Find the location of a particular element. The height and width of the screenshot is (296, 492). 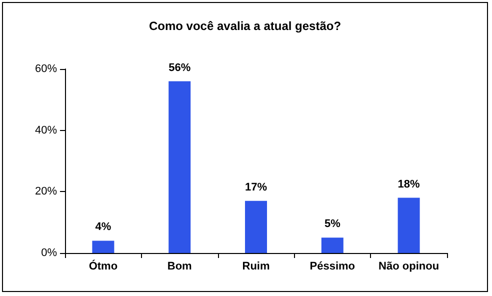

y-tick-label: 20% is located at coordinates (46, 192).